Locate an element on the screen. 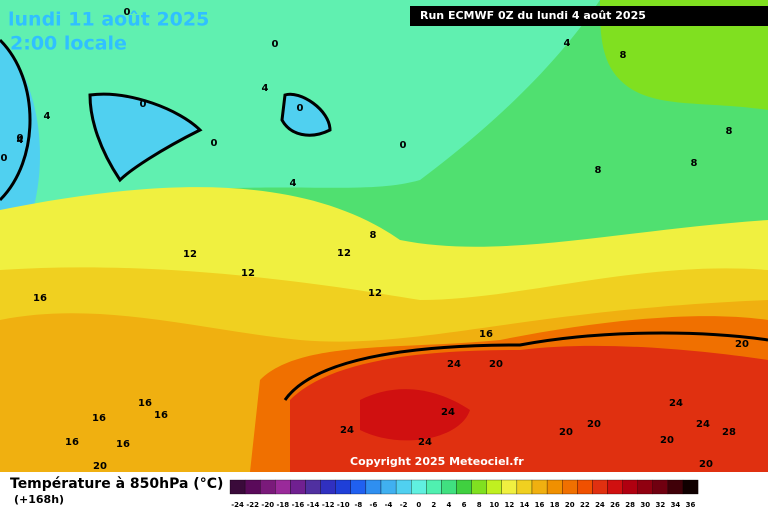  colorbar-label: 10 is located at coordinates (494, 505).